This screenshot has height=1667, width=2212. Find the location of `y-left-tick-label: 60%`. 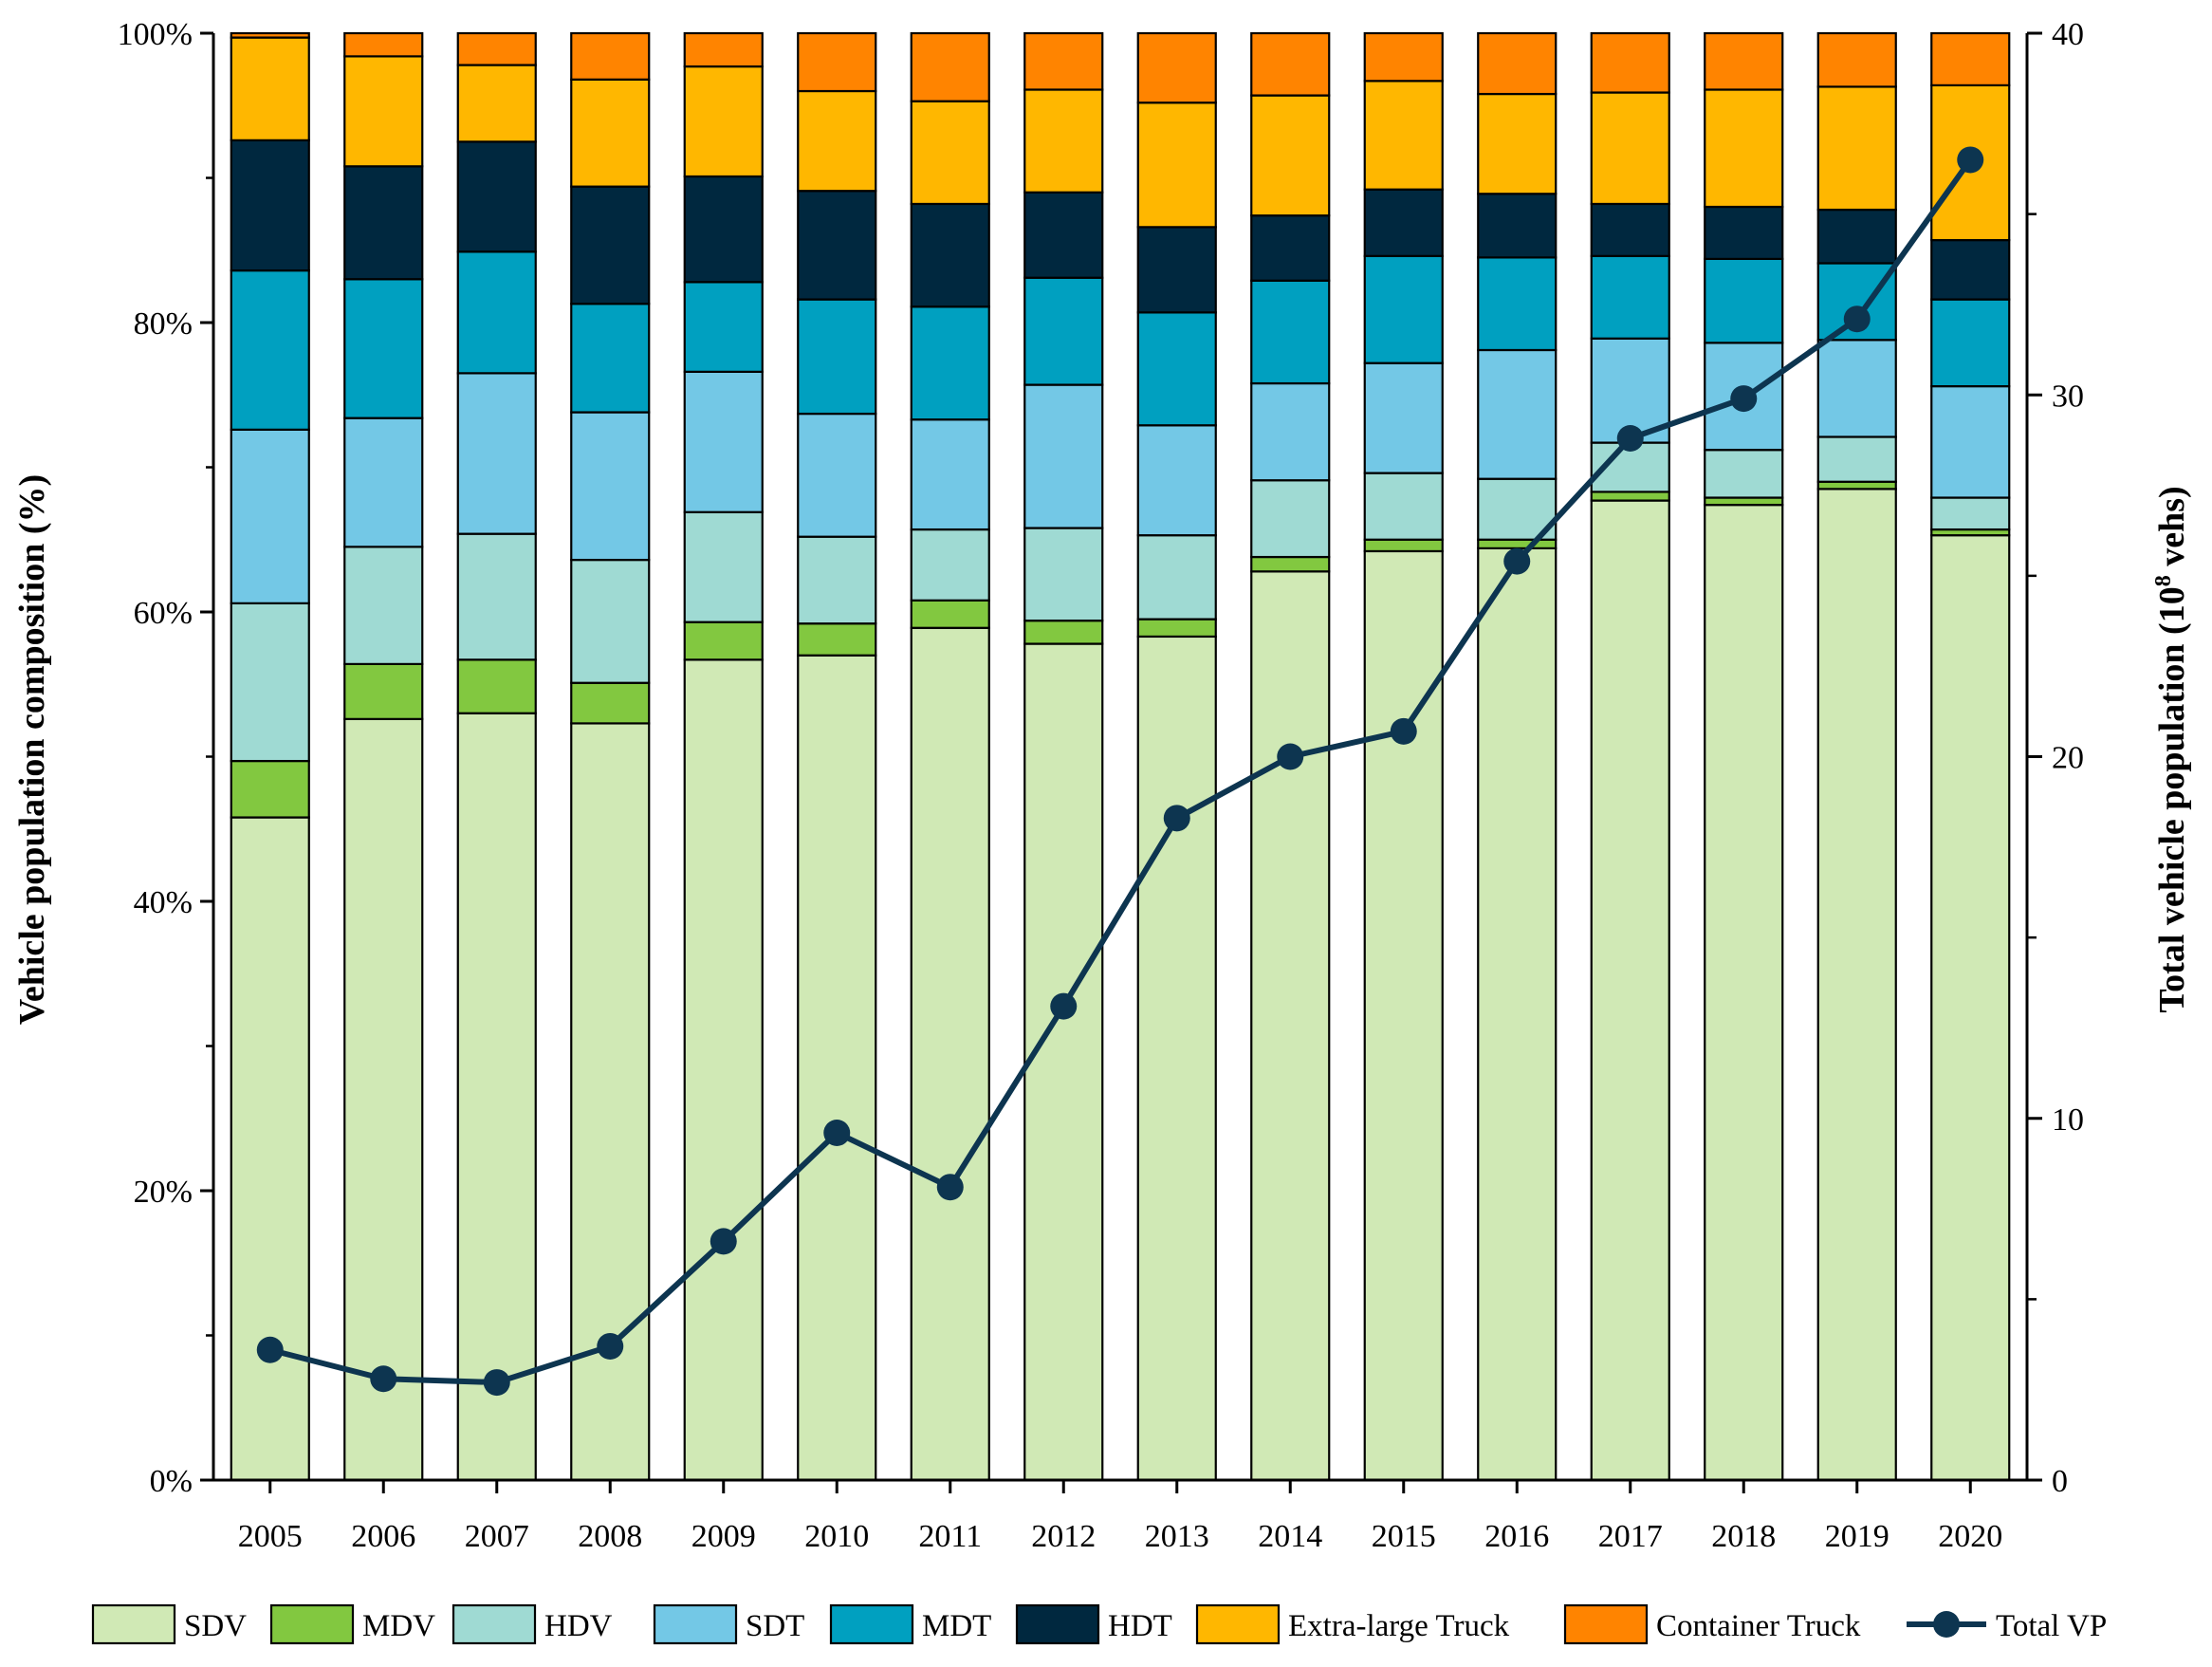

y-left-tick-label: 60% is located at coordinates (163, 613).